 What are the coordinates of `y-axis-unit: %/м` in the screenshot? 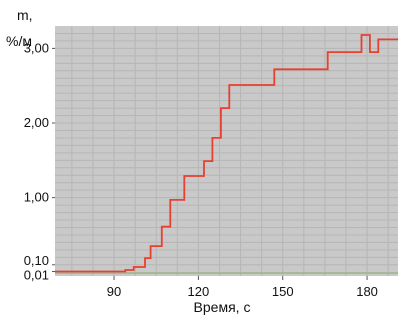 It's located at (19, 41).